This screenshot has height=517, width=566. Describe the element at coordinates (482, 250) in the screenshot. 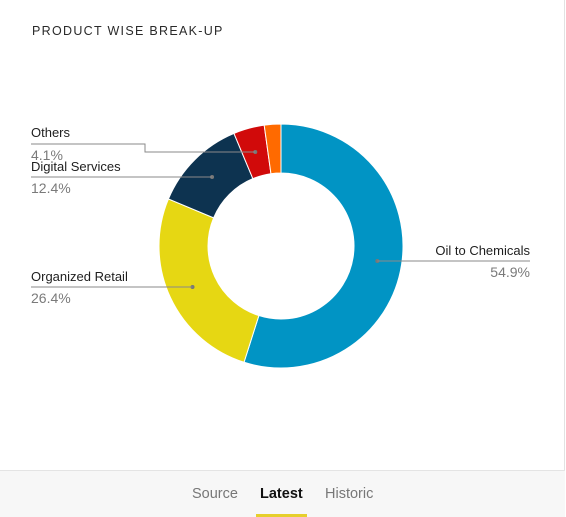

I see `slice-label-name: Oil to Chemicals` at that location.